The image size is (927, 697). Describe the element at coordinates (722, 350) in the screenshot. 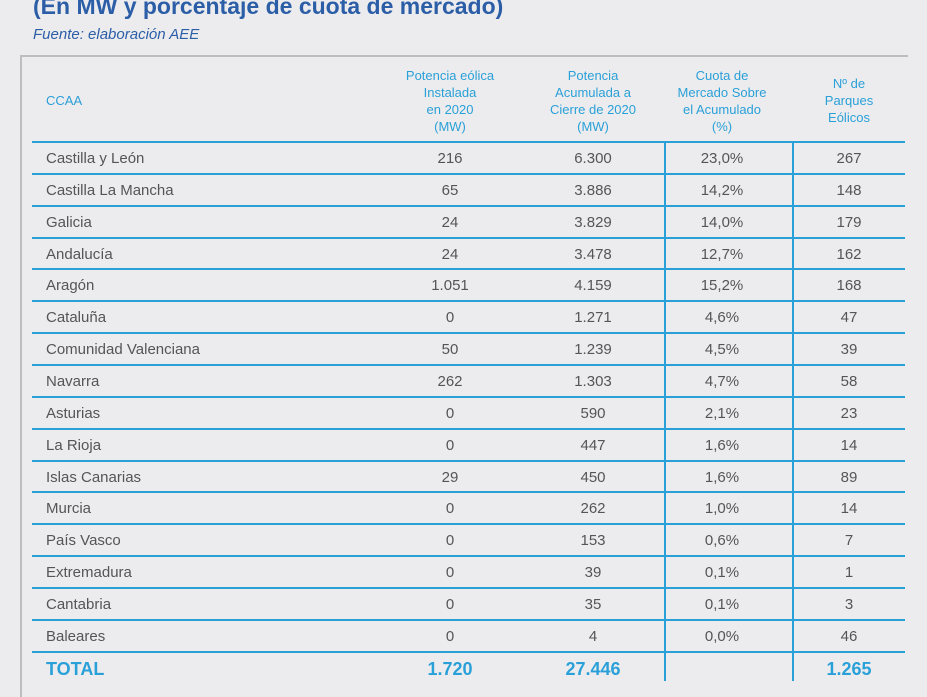

I see `market-share-cell: 4,5%` at that location.